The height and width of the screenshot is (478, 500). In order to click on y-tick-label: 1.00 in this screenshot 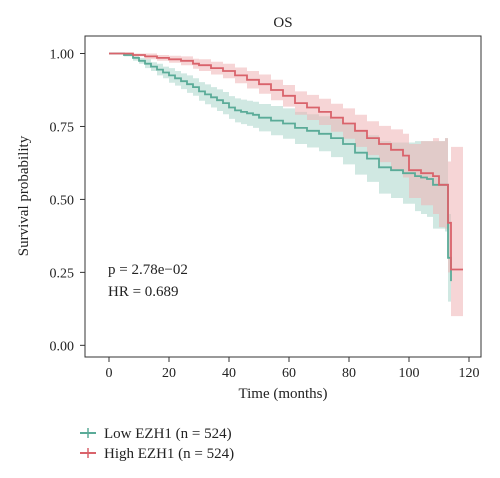, I will do `click(62, 55)`.